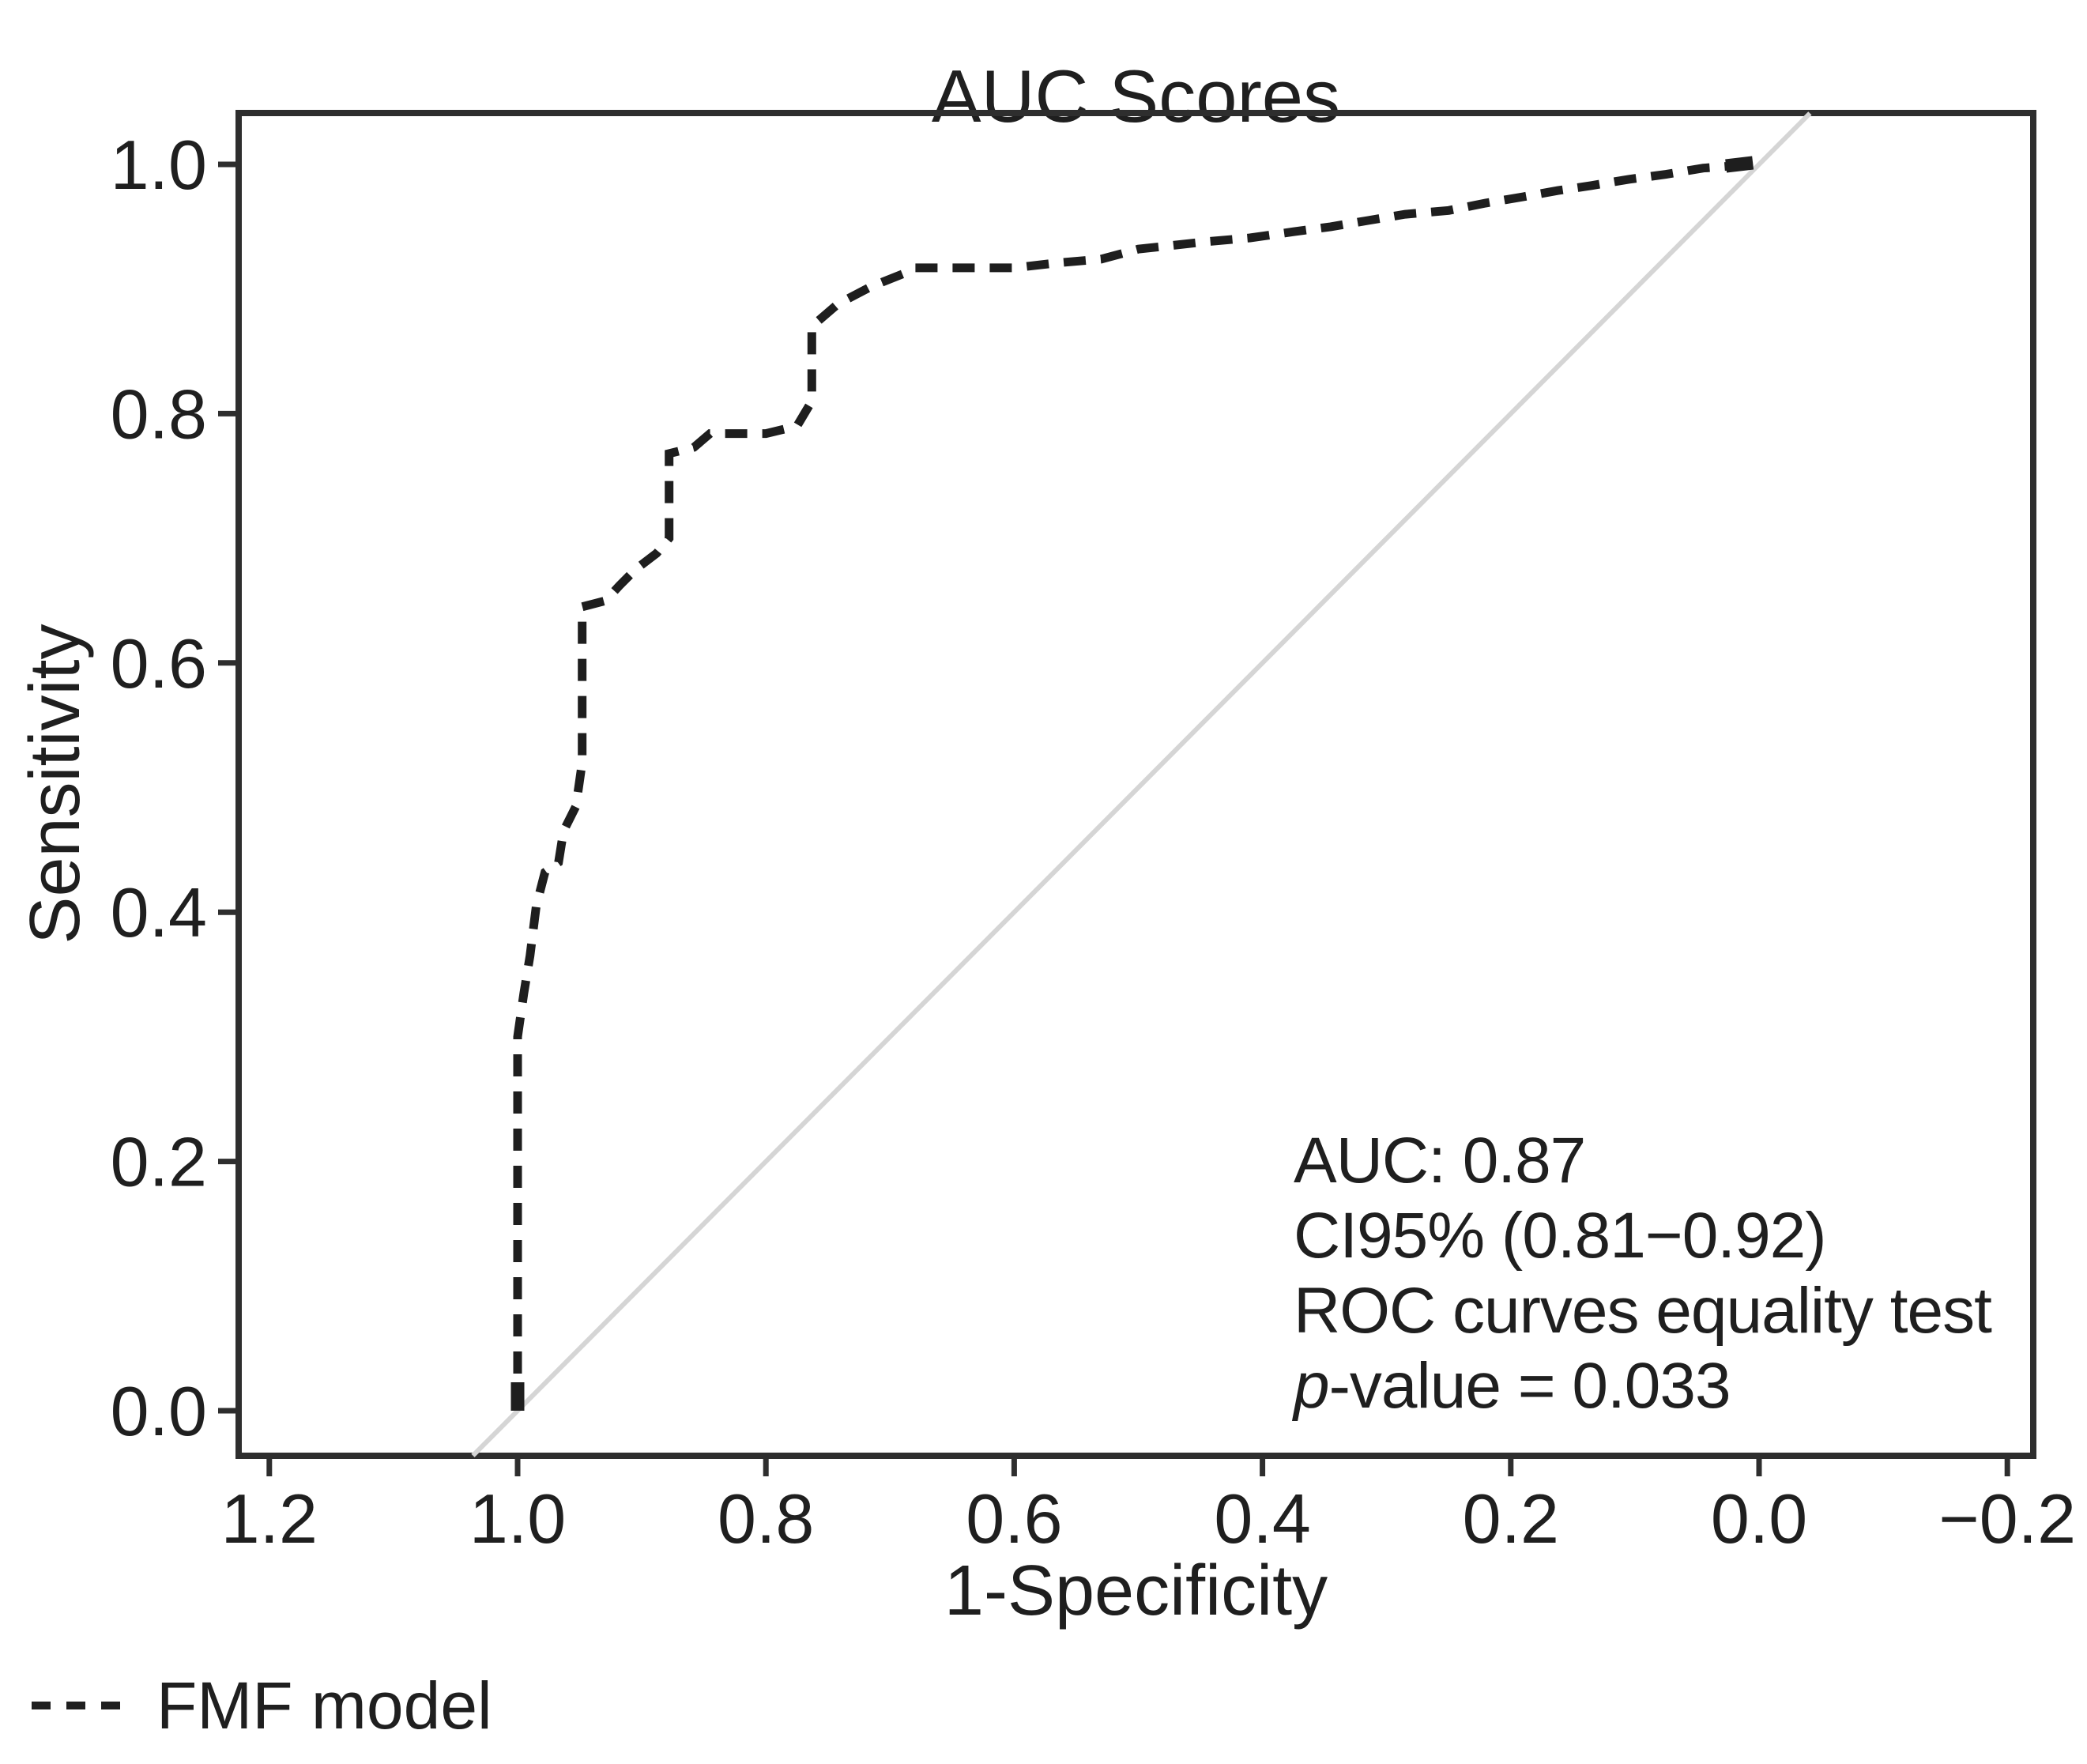 This screenshot has height=1764, width=2087. What do you see at coordinates (517, 1518) in the screenshot?
I see `x-tick-label: 1.0` at bounding box center [517, 1518].